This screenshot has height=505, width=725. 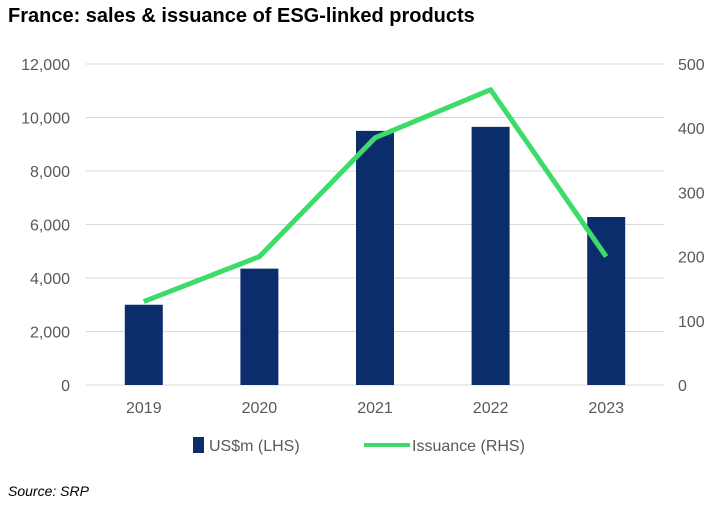 I want to click on x-tick-label: 2023, so click(x=606, y=408).